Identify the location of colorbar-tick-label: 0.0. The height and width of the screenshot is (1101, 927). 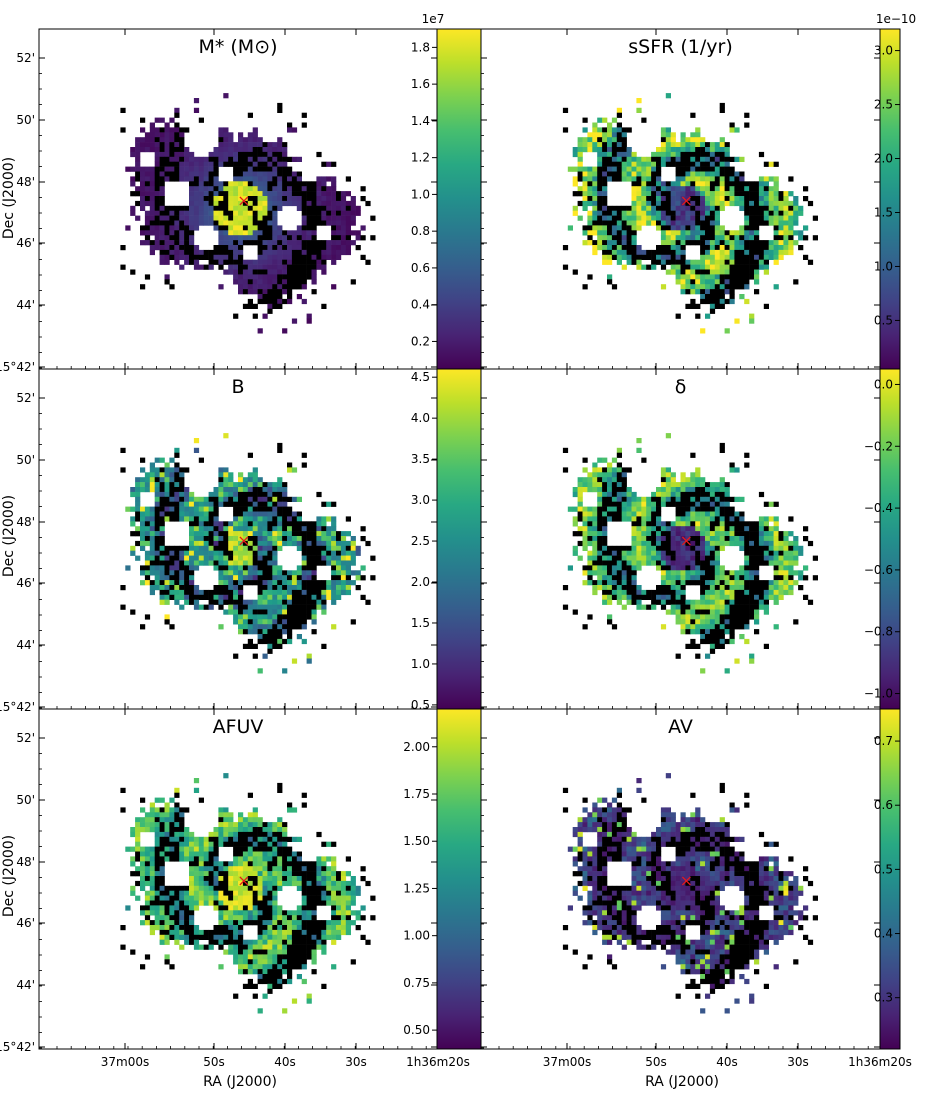
(883, 384).